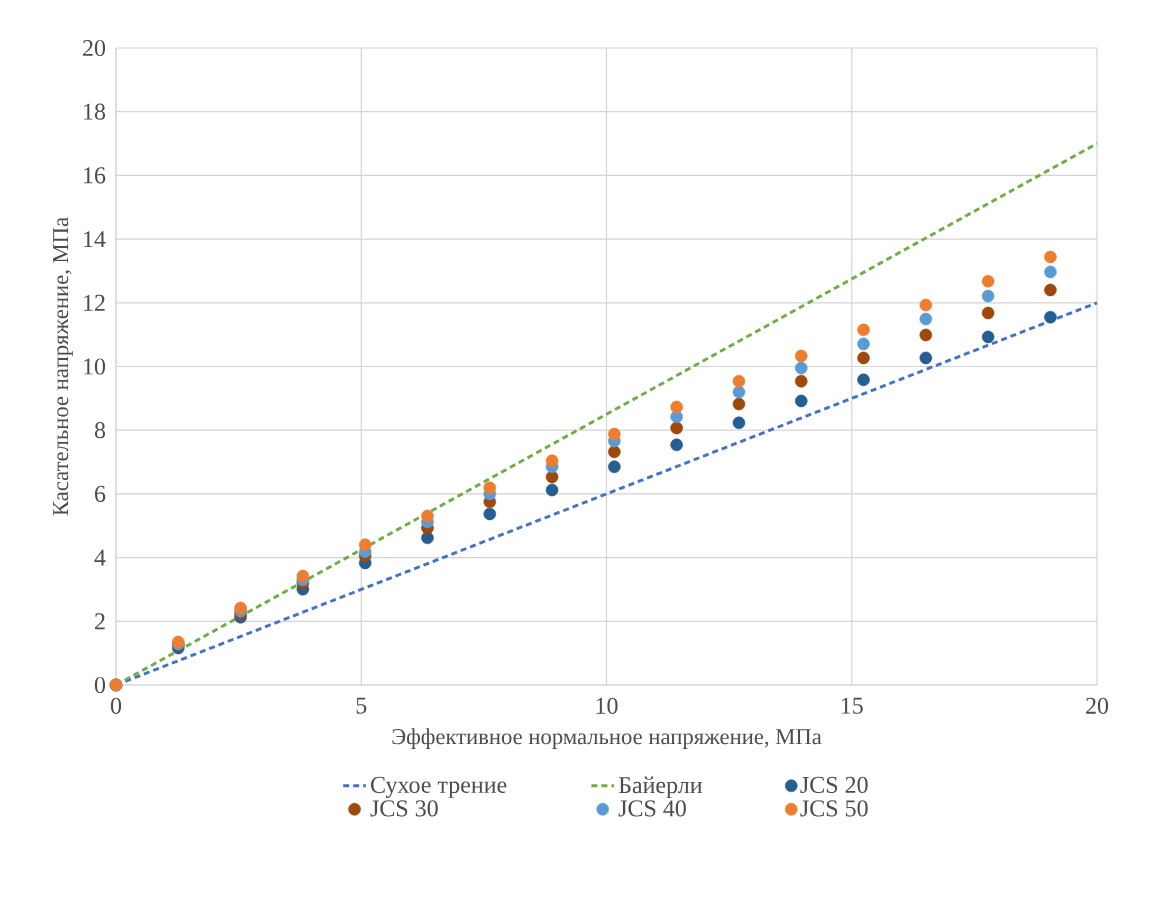  Describe the element at coordinates (100, 430) in the screenshot. I see `y-tick-label: 8` at that location.